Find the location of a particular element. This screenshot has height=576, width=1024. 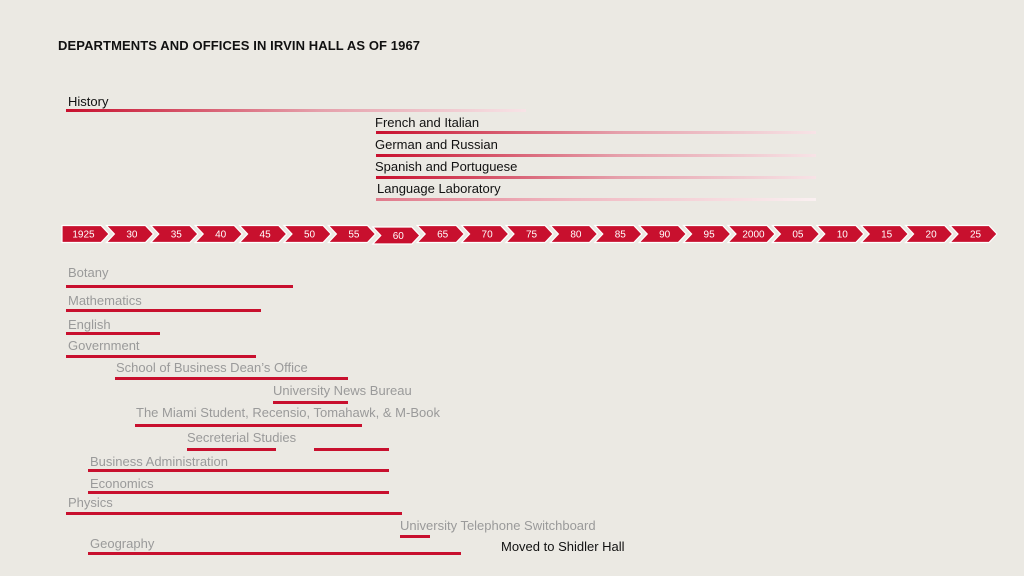

dept-bar-spanish-portuguese is located at coordinates (596, 177).